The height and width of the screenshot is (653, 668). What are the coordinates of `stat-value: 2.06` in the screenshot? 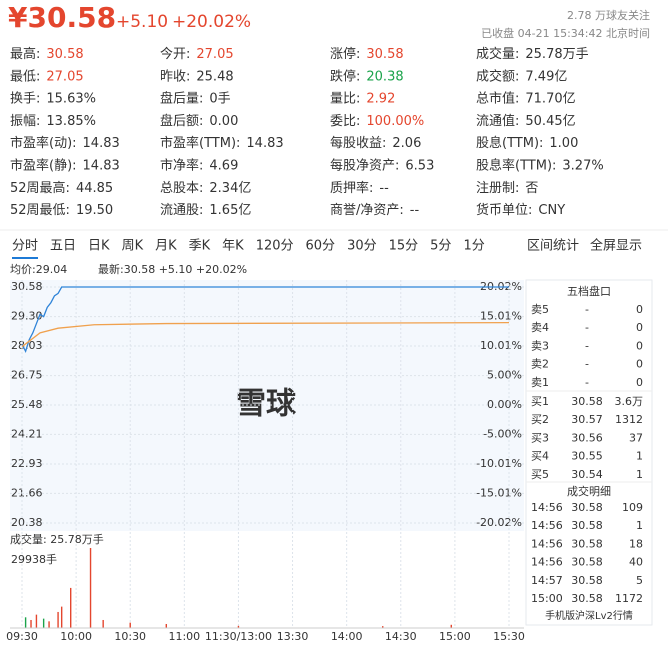 It's located at (406, 143).